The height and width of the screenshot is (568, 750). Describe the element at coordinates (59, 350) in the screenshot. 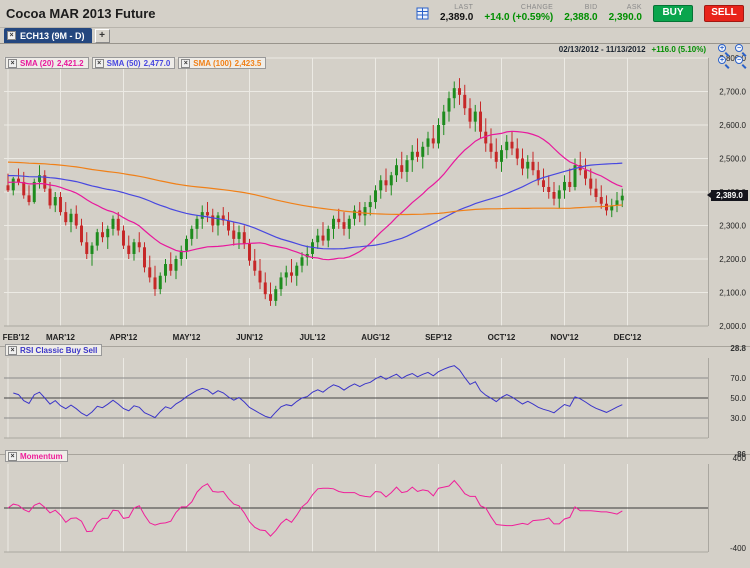

I see `rsi-label: RSI Classic Buy Sell` at that location.